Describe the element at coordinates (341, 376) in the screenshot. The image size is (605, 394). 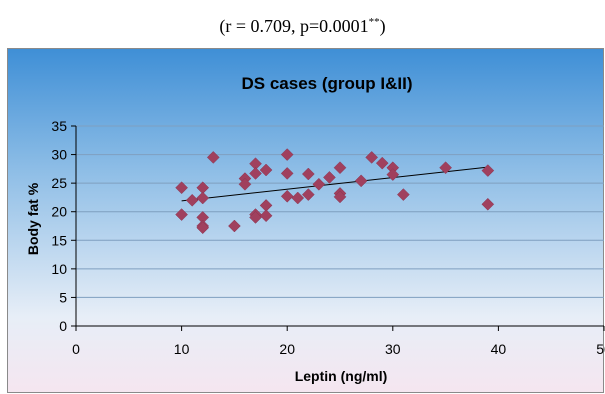
I see `x-axis-label: Leptin (ng/ml)` at that location.